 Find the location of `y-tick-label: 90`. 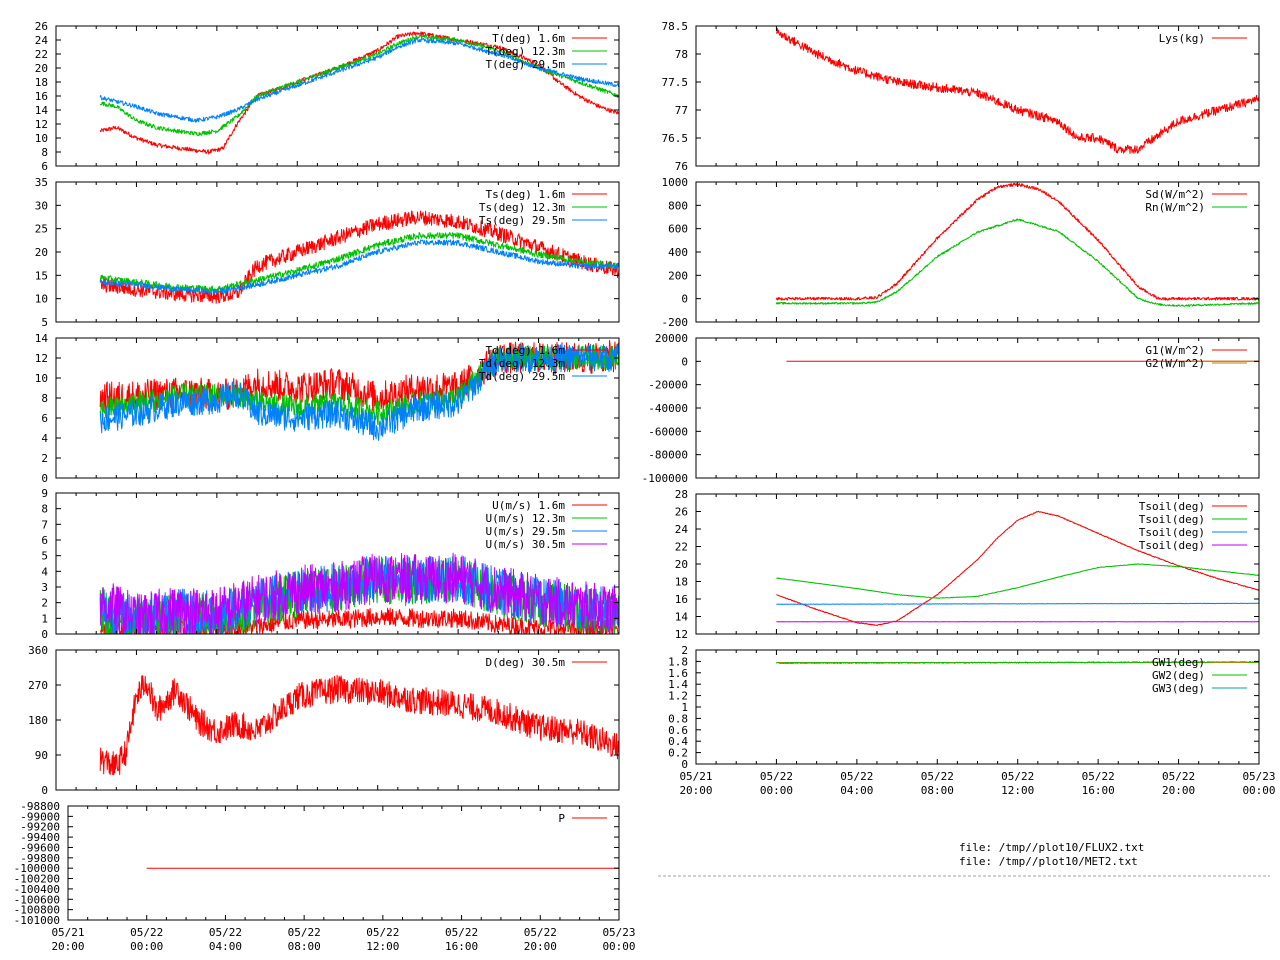

y-tick-label: 90 is located at coordinates (41, 755).